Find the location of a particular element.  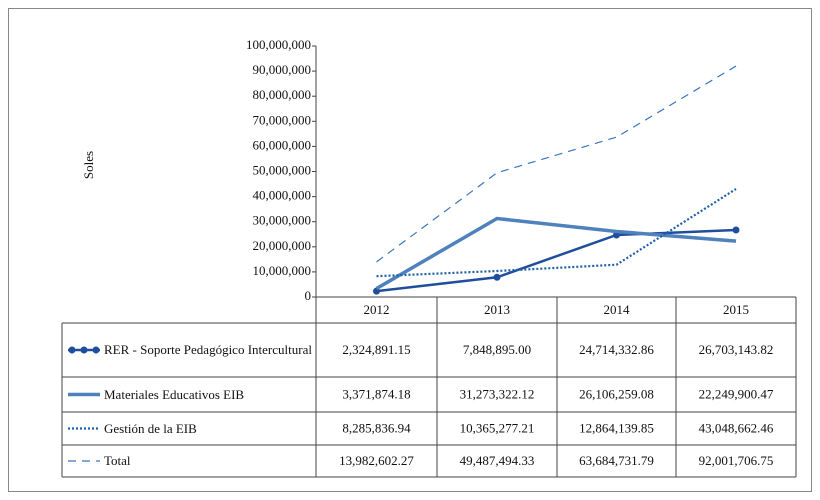

legend-label: RER - Soporte Pedagógico Intercultural is located at coordinates (208, 349).